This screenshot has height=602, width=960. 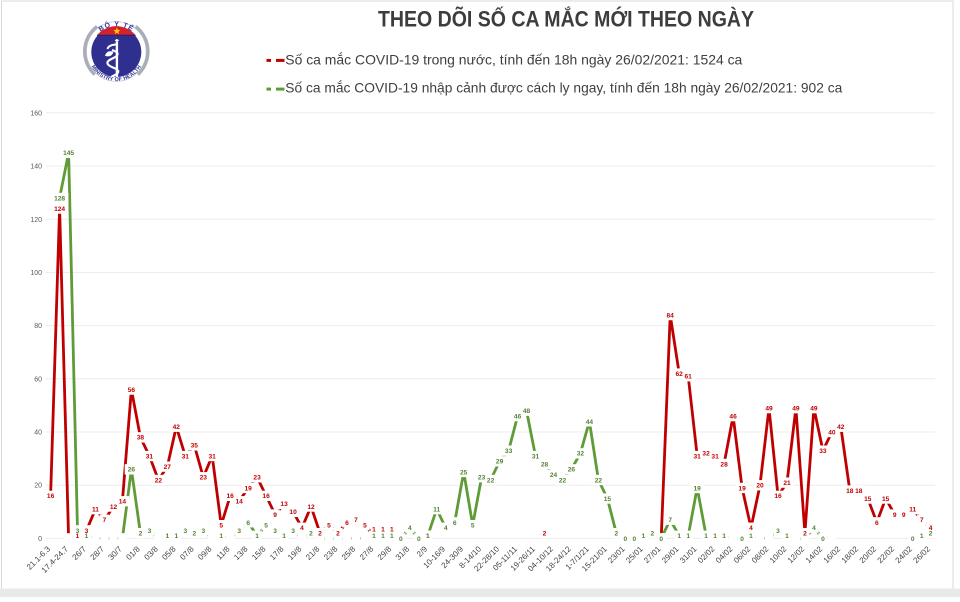 What do you see at coordinates (689, 377) in the screenshot?
I see `svg-text: 61` at bounding box center [689, 377].